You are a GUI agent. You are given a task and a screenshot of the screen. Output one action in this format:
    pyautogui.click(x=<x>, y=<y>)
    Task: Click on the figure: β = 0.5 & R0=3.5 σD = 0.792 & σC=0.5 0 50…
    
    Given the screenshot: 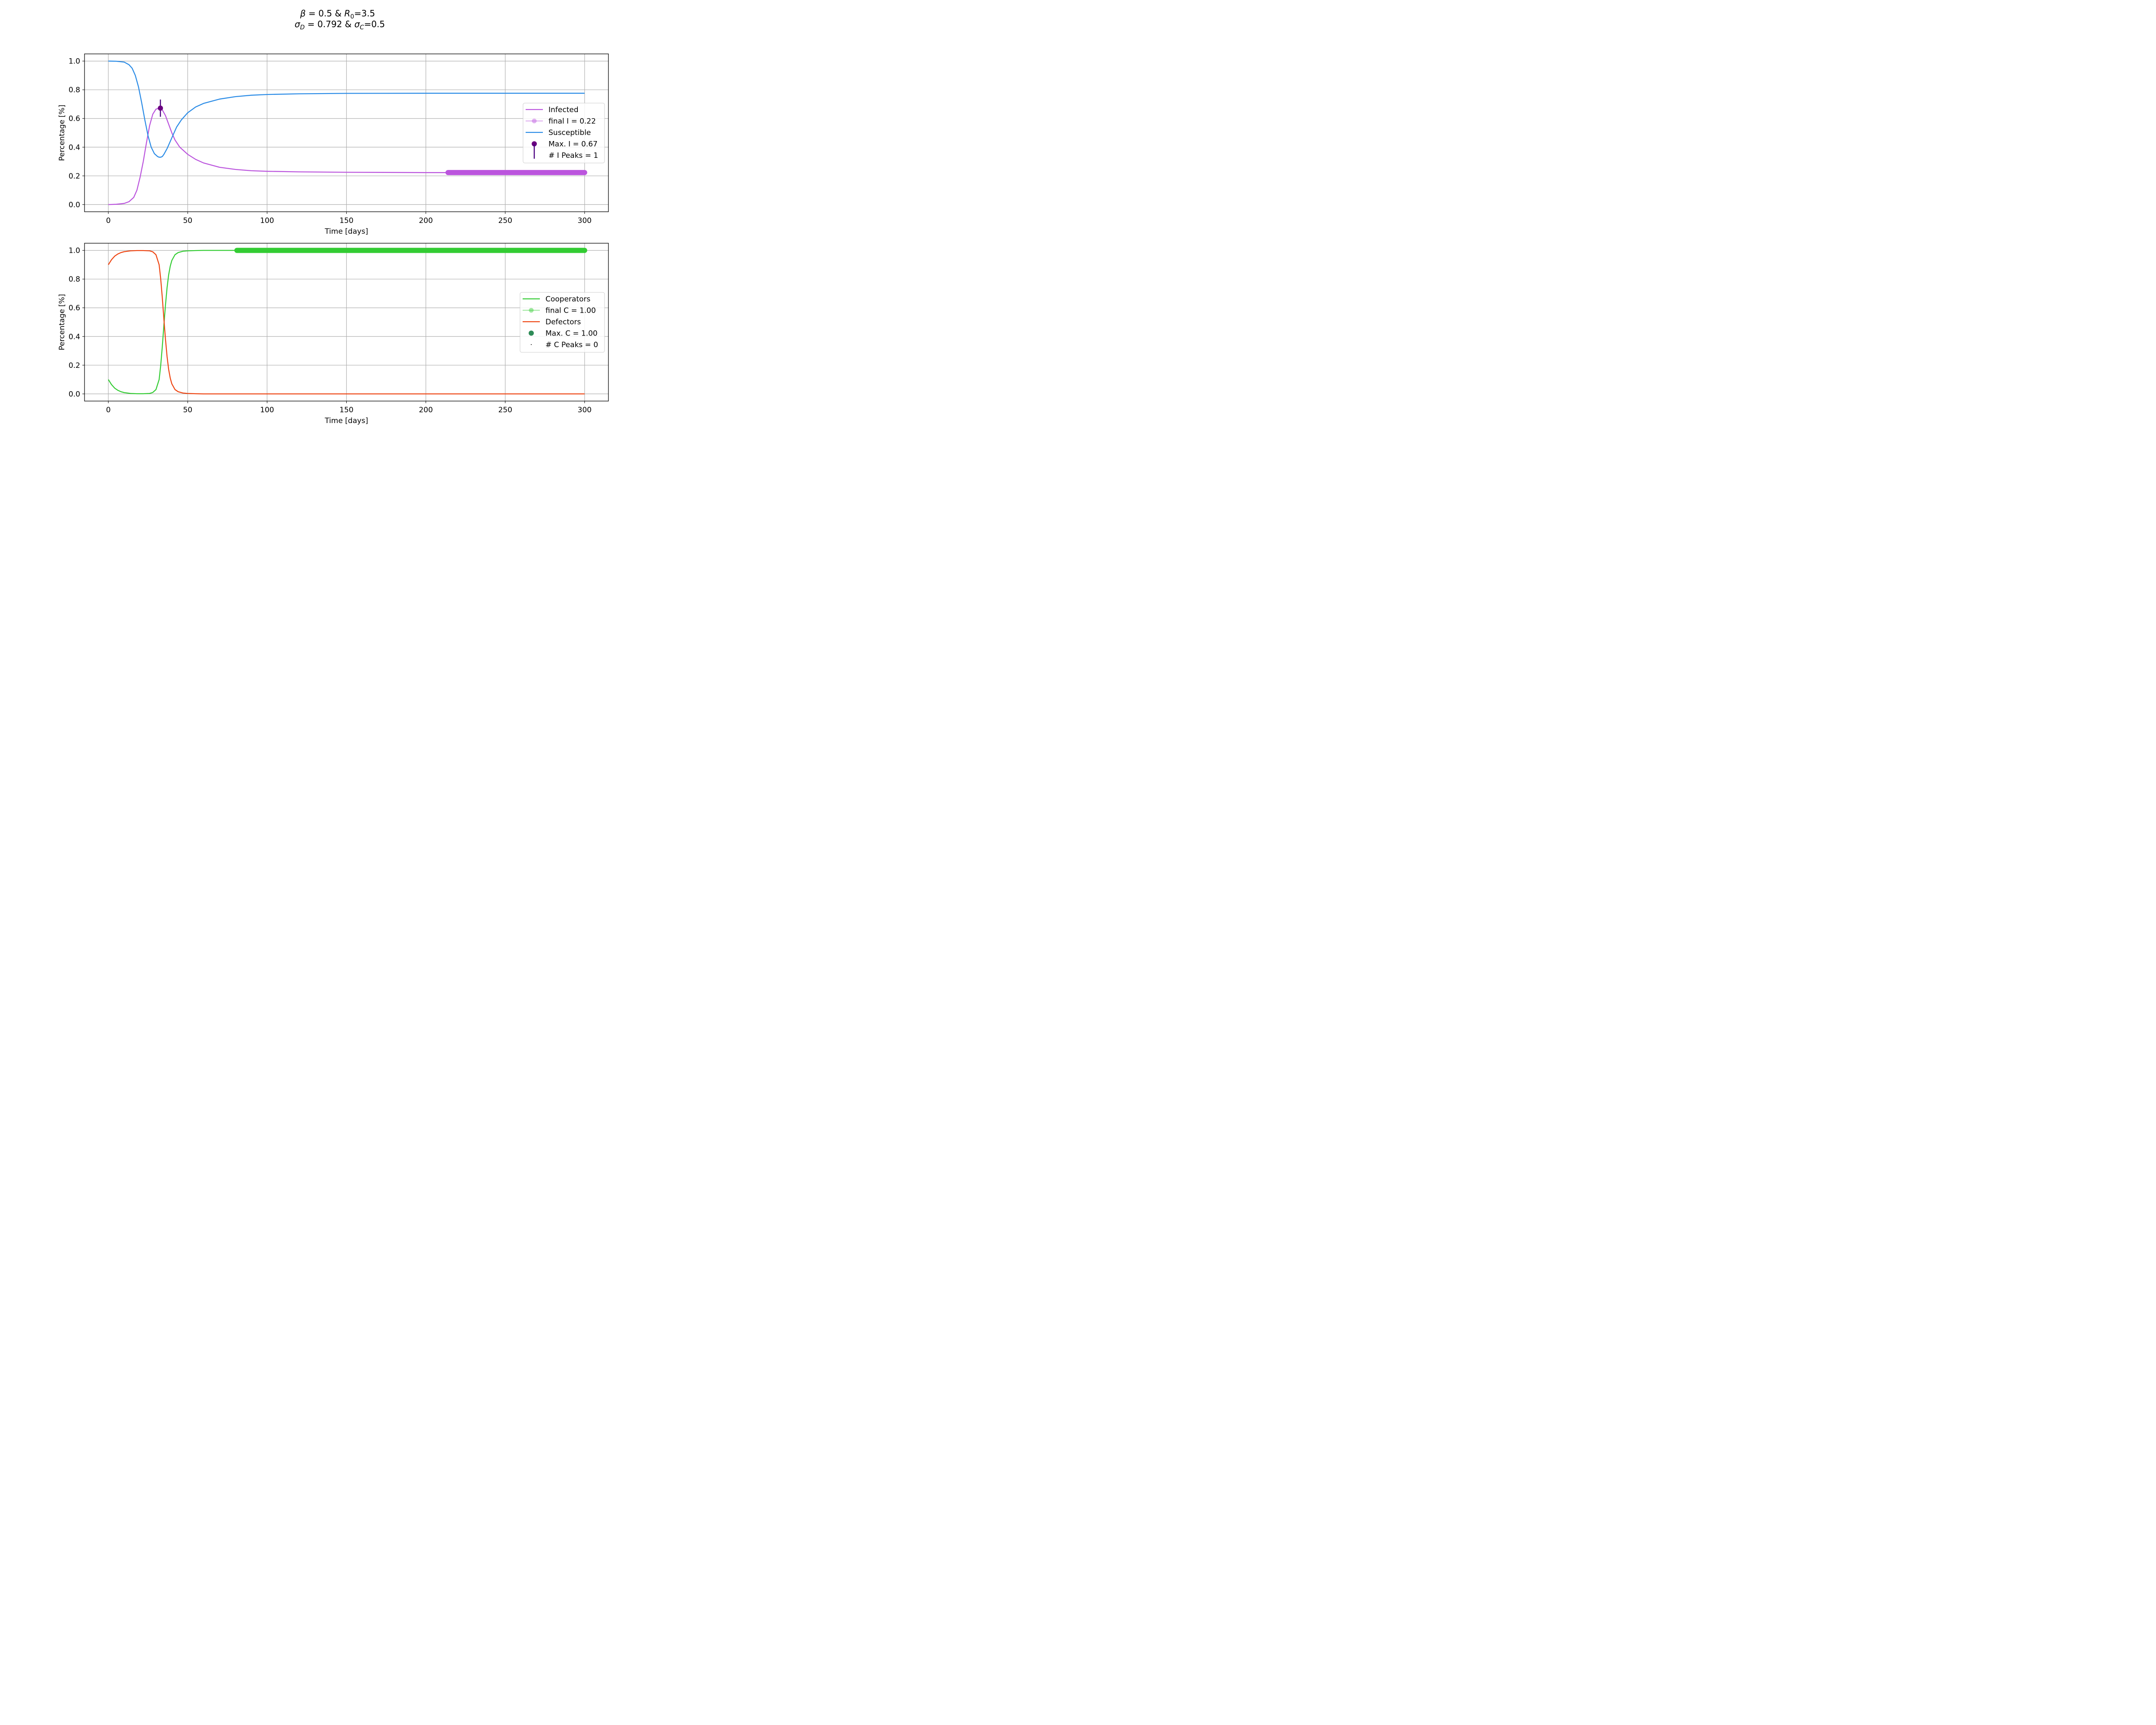 What is the action you would take?
    pyautogui.click(x=336, y=224)
    